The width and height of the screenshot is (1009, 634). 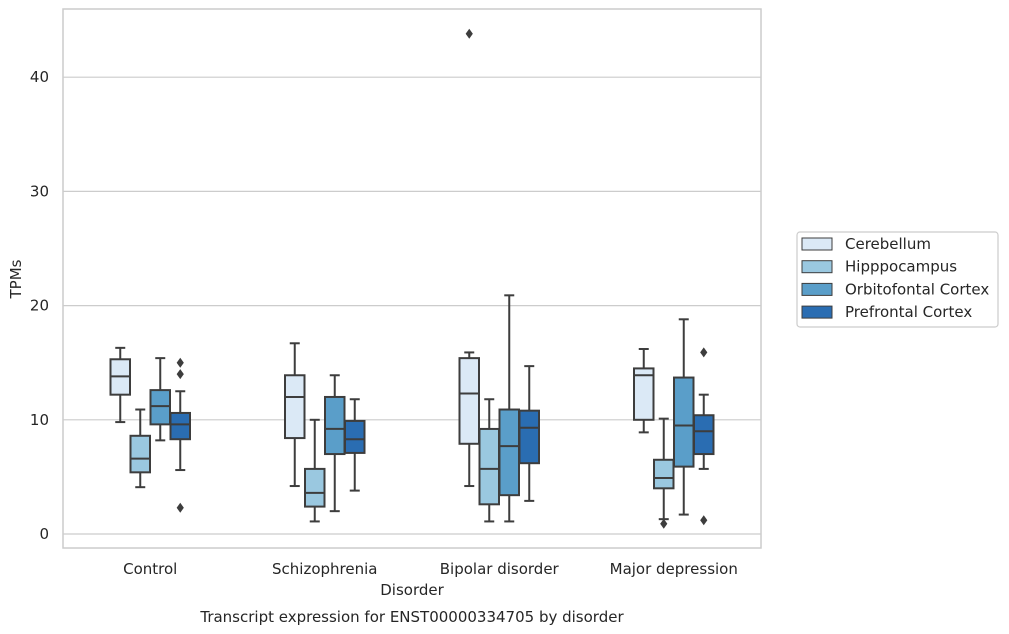 I want to click on y-tick-label: 10, so click(x=39, y=420).